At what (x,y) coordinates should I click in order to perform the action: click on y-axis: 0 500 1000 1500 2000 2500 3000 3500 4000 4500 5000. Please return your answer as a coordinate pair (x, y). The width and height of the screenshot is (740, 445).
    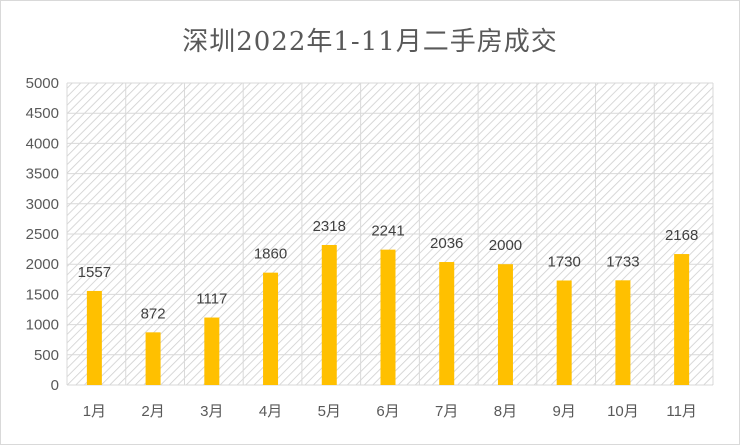
    Looking at the image, I should click on (42, 234).